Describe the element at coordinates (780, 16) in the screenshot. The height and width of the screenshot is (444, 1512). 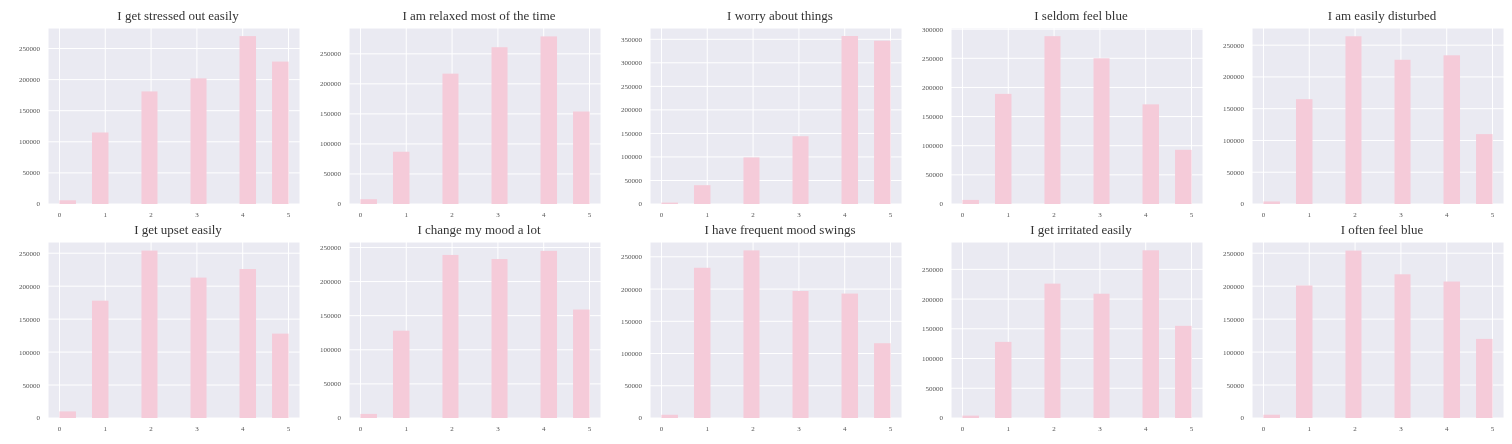
I see `chart-title: I worry about things` at that location.